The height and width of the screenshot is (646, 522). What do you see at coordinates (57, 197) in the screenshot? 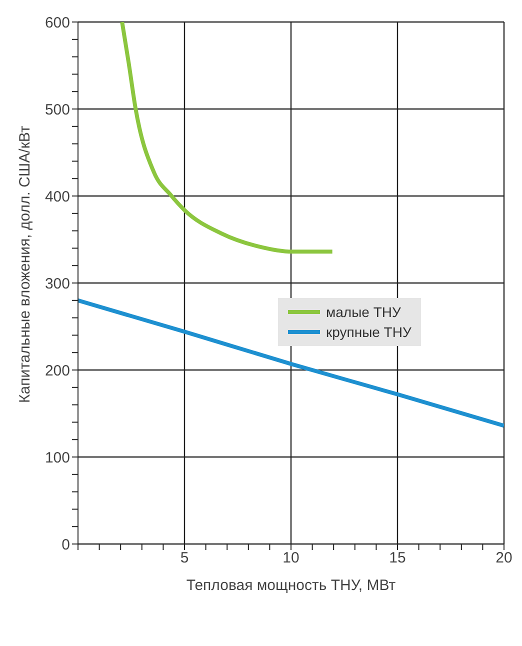
I see `y-tick-label: 400` at bounding box center [57, 197].